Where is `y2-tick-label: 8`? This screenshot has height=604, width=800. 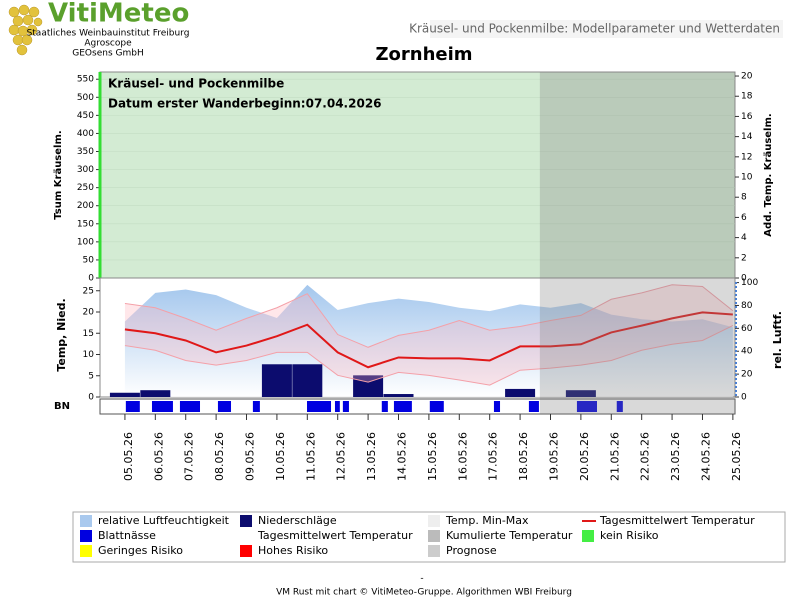
y2-tick-label: 8 is located at coordinates (744, 198).